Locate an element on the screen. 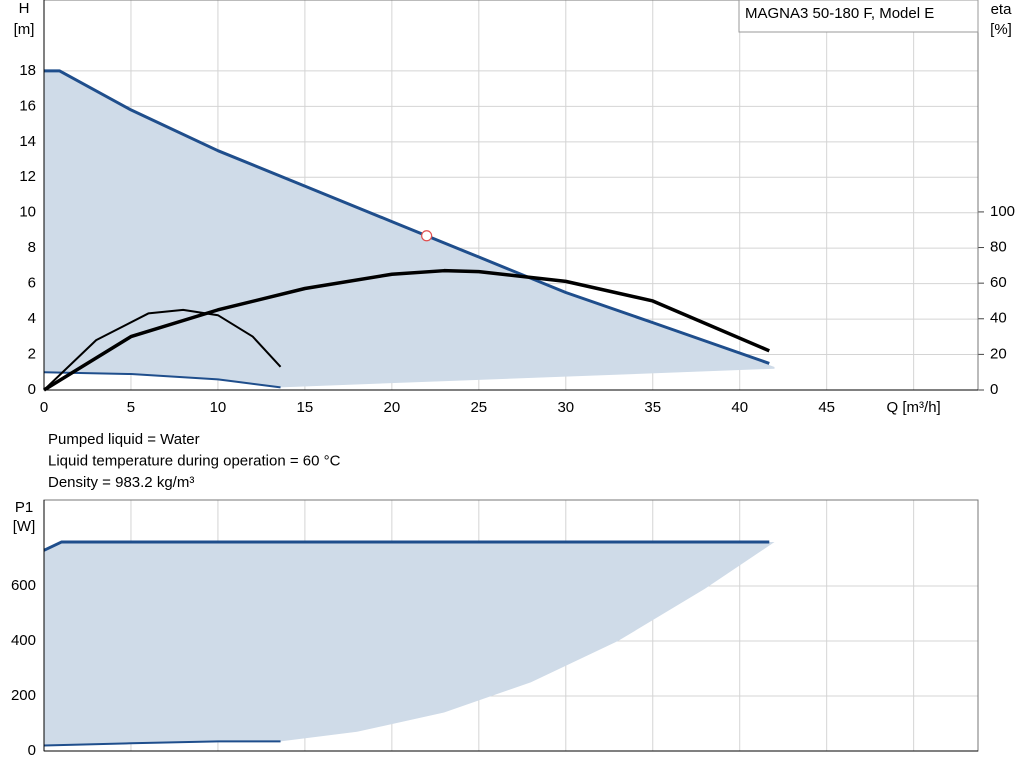 The width and height of the screenshot is (1024, 781). y-tick-label: 8 is located at coordinates (32, 247).